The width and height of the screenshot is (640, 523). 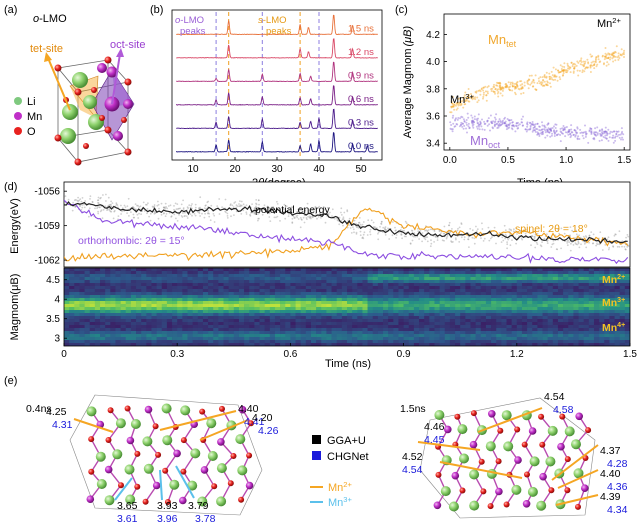 What do you see at coordinates (277, 166) in the screenshot?
I see `xrd-x-ticks: 10 20 30 40 50` at bounding box center [277, 166].